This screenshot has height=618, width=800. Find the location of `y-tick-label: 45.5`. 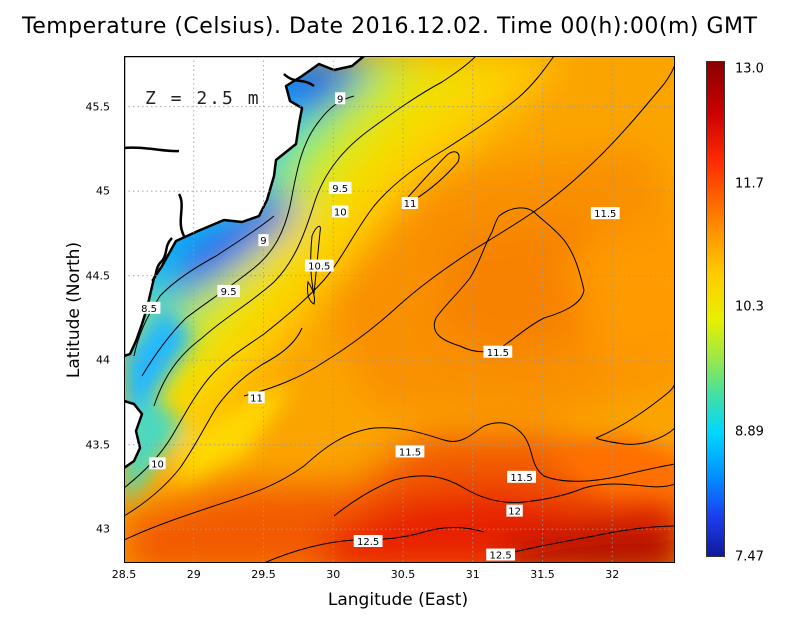

y-tick-label: 45.5 is located at coordinates (98, 107).